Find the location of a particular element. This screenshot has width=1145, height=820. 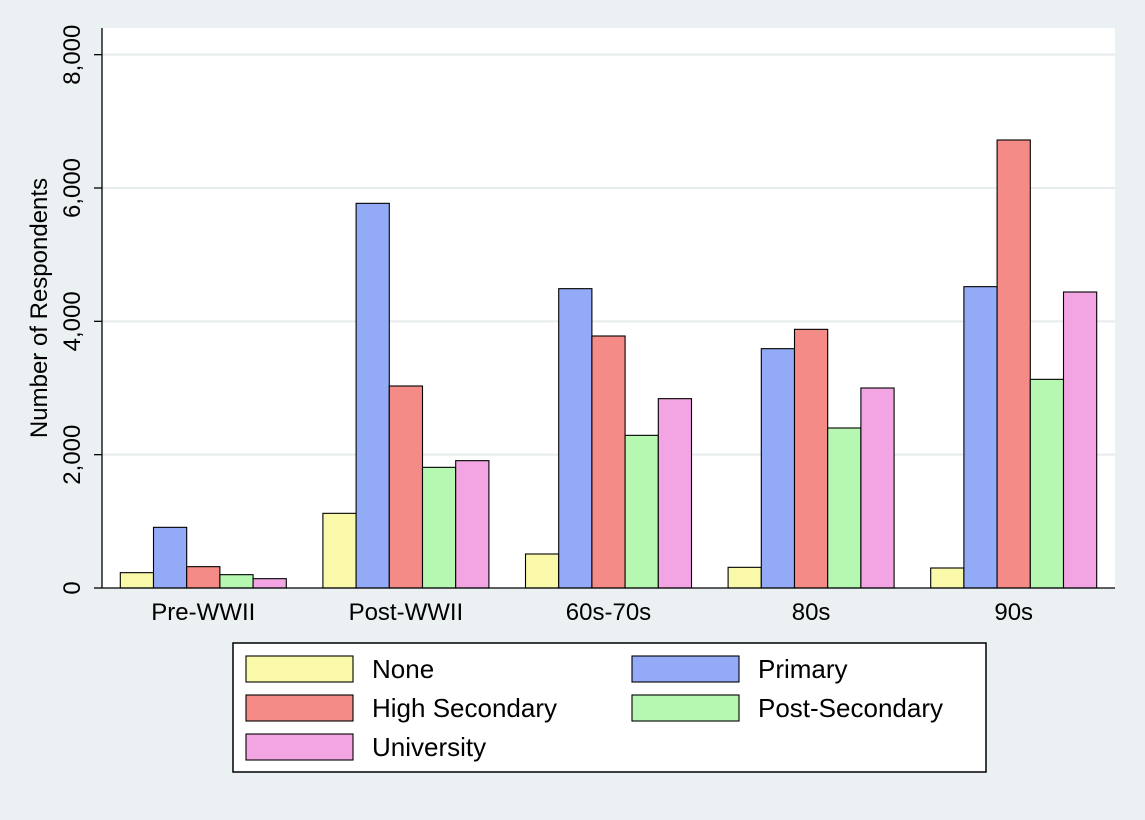

legend-box is located at coordinates (609, 707).